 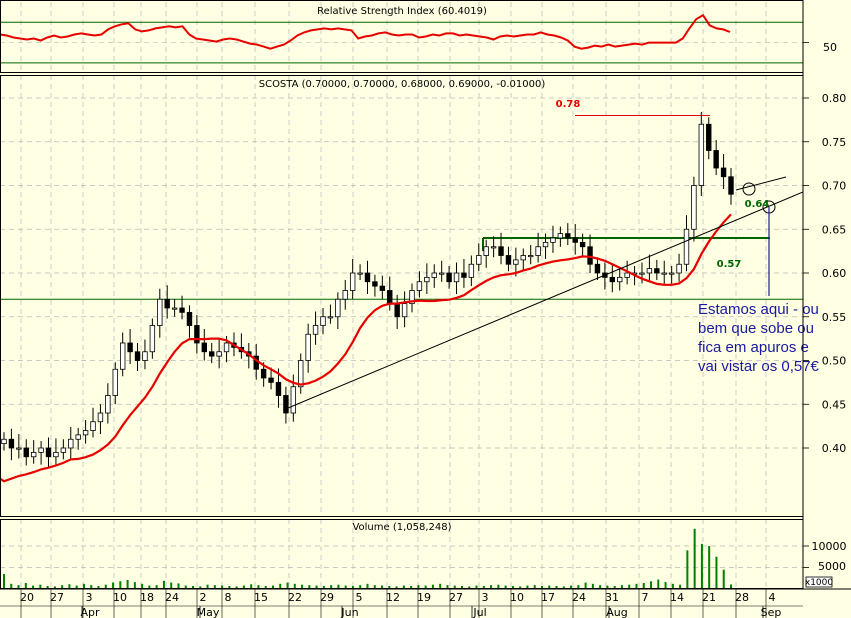 What do you see at coordinates (834, 361) in the screenshot?
I see `price-tick-label: 0.50` at bounding box center [834, 361].